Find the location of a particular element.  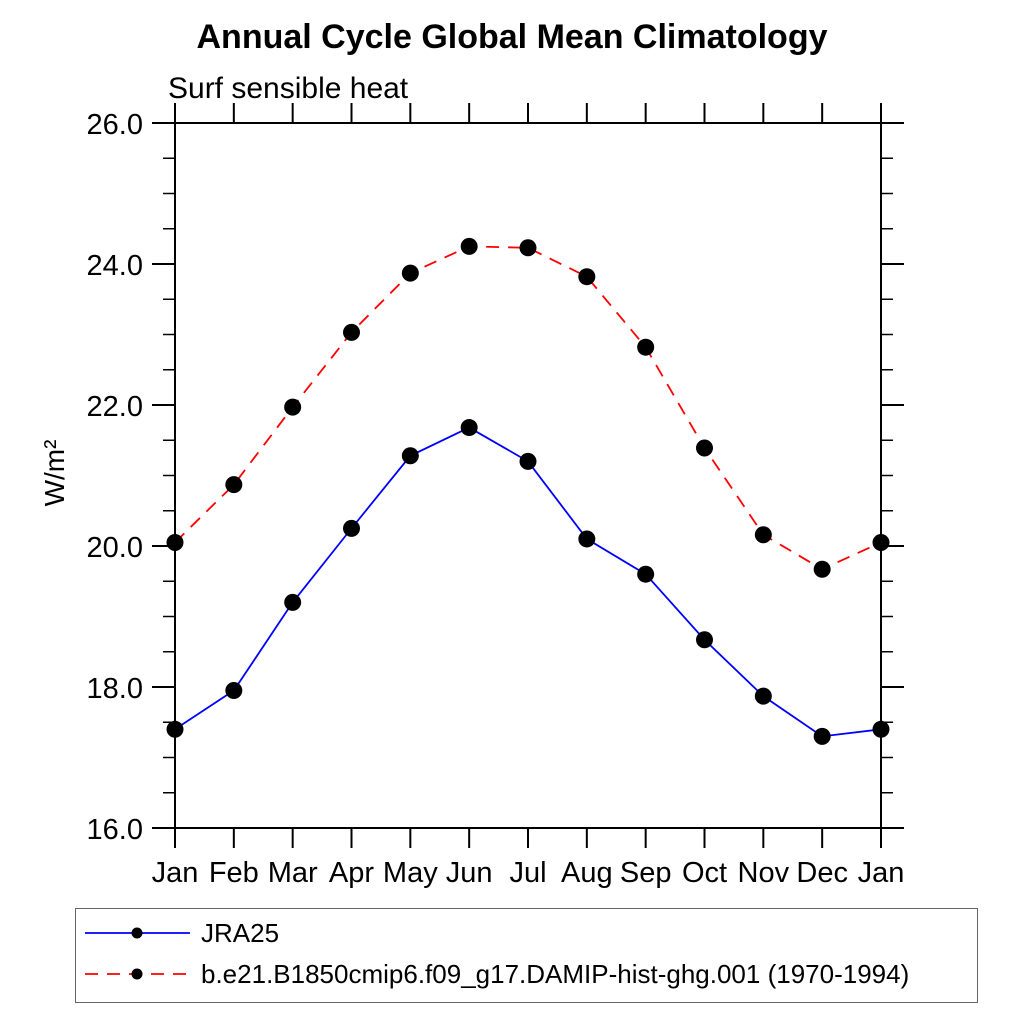

x-tick-label: Aug is located at coordinates (587, 873).